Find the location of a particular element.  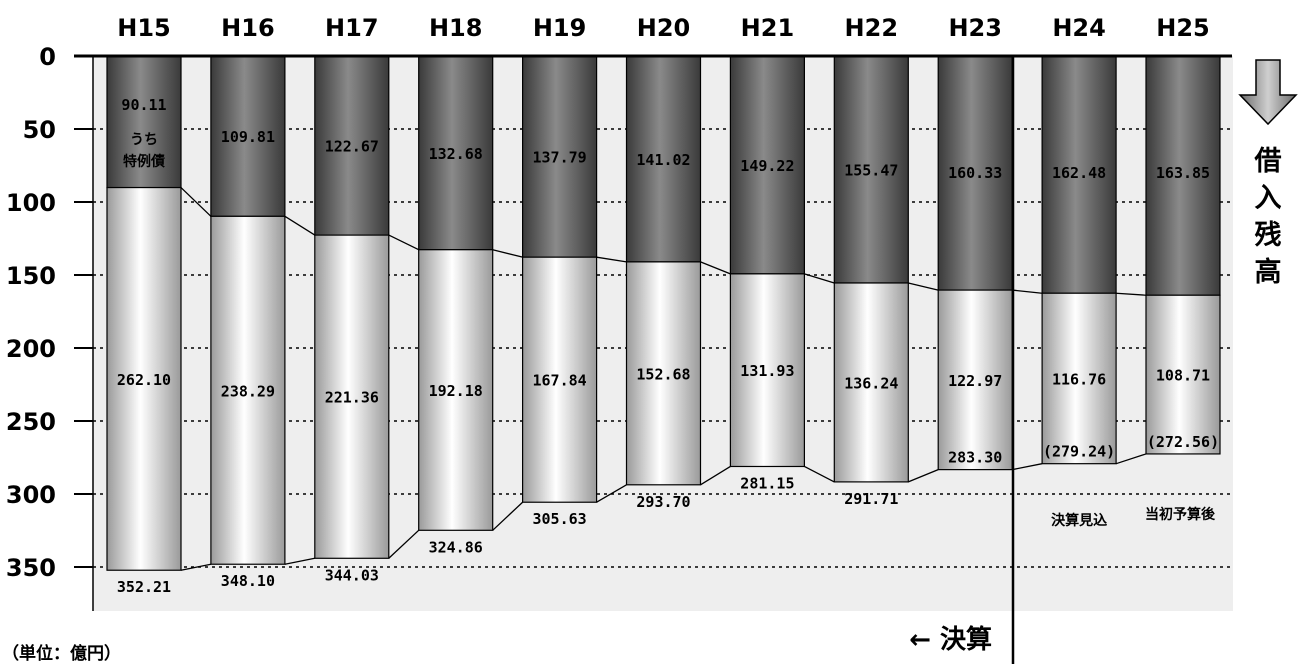

category-label: H25 is located at coordinates (1182, 28).